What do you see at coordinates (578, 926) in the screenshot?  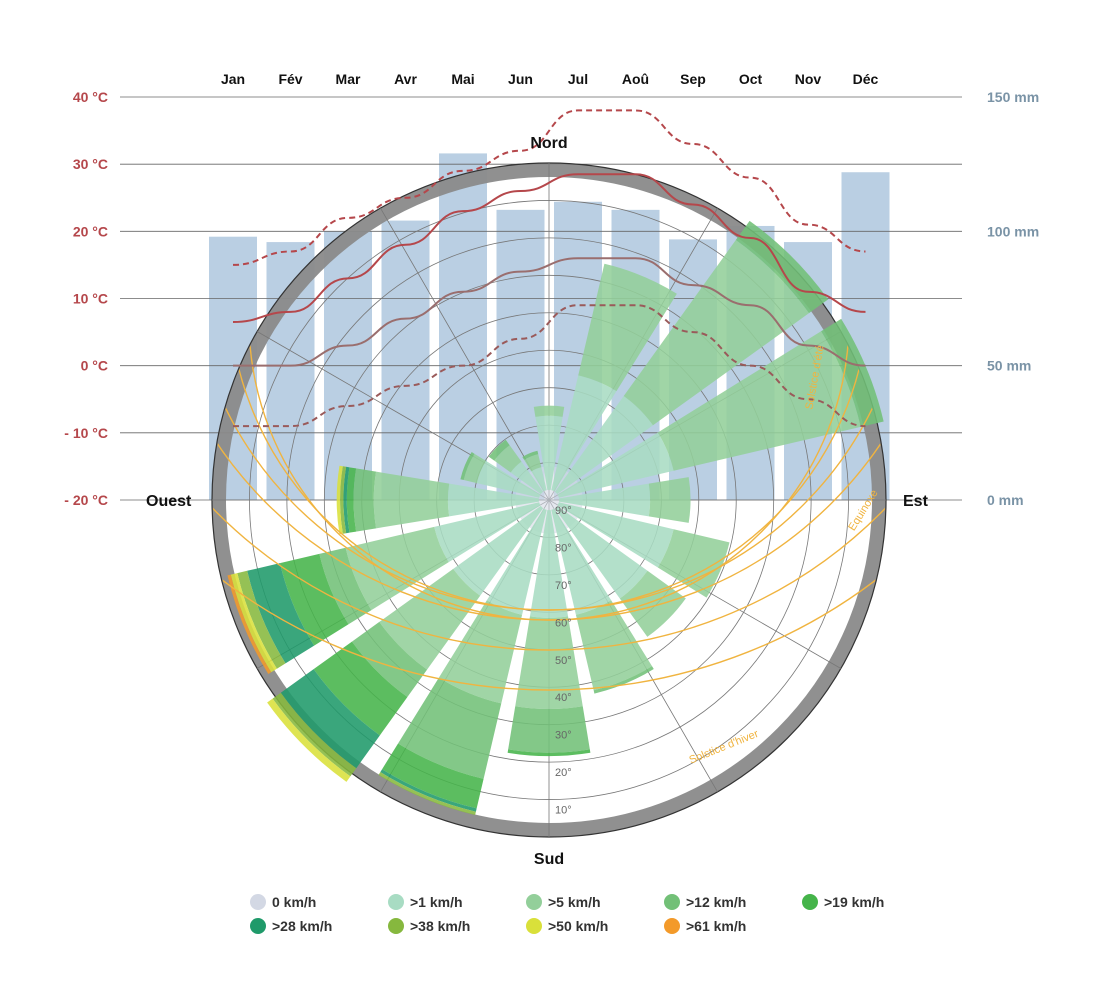 I see `legend-label: >50 km/h` at bounding box center [578, 926].